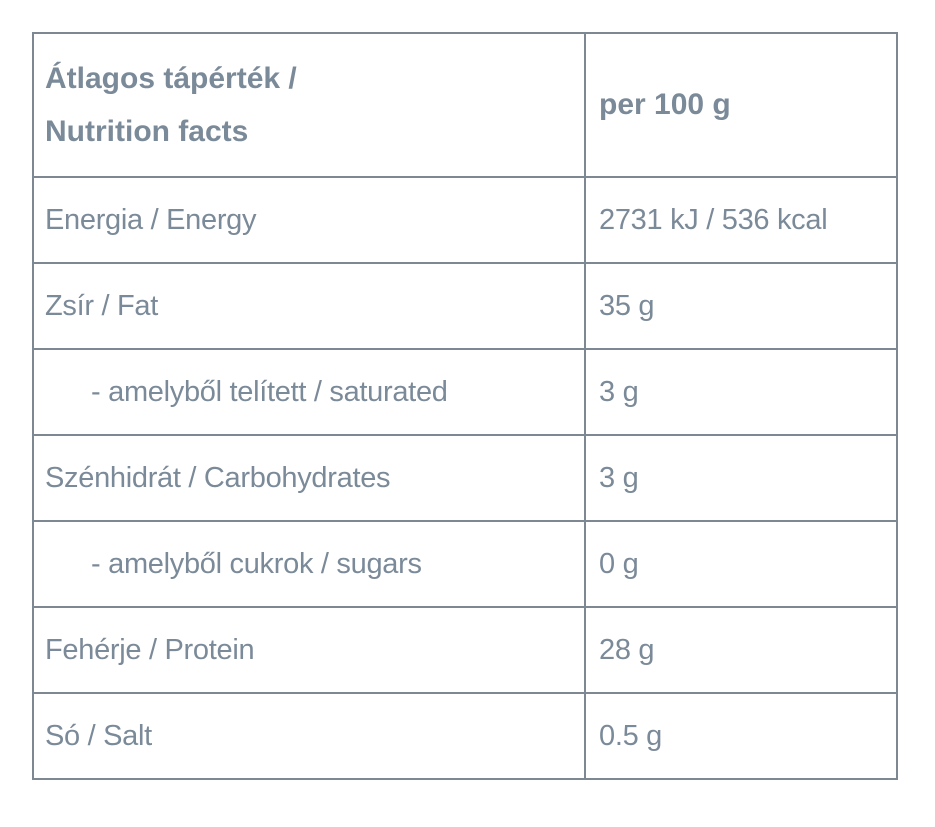 The height and width of the screenshot is (827, 935). I want to click on row-value-carbohydrates: 3 g, so click(741, 478).